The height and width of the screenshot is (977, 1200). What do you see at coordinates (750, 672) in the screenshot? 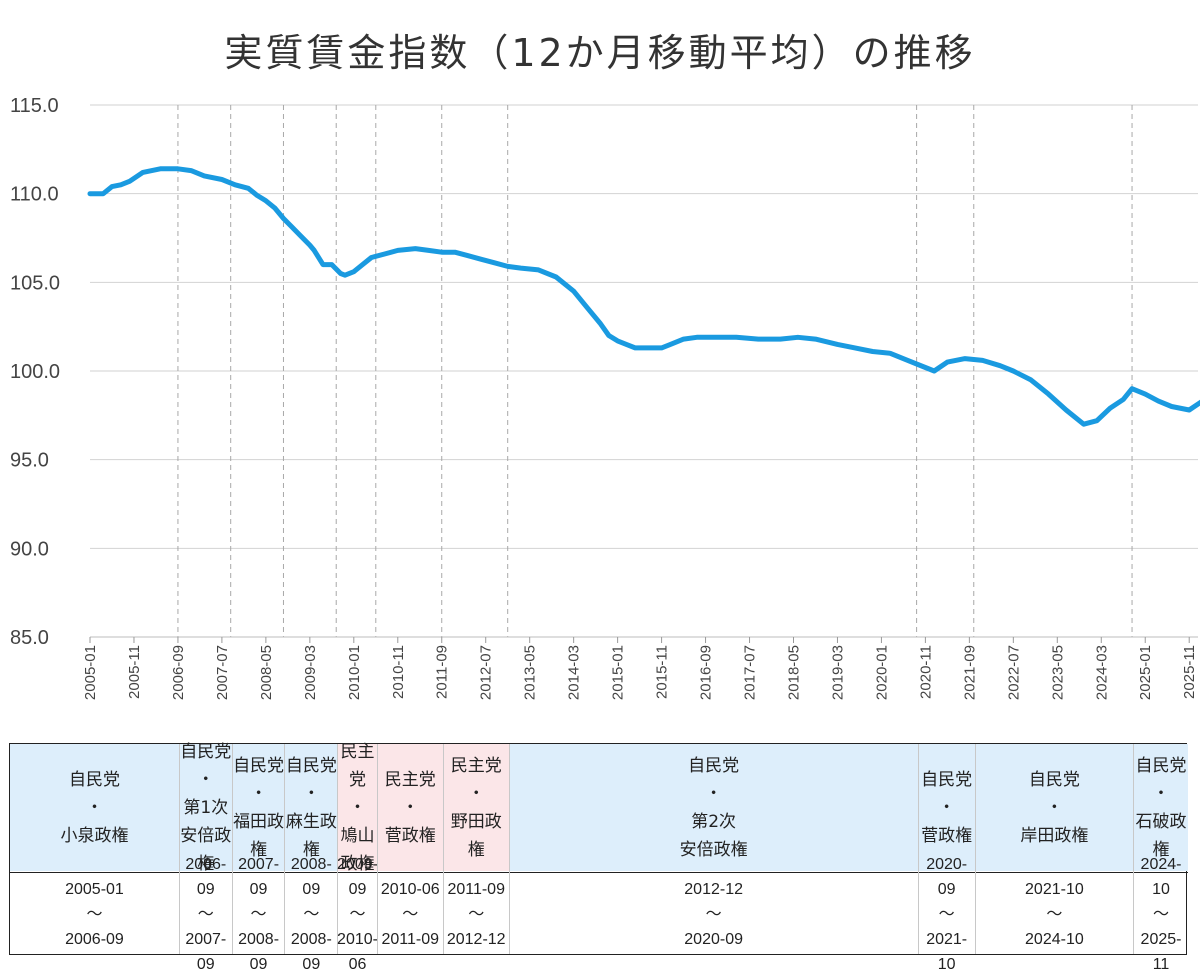
I see `x-tick-label: 2017-07` at bounding box center [750, 672].